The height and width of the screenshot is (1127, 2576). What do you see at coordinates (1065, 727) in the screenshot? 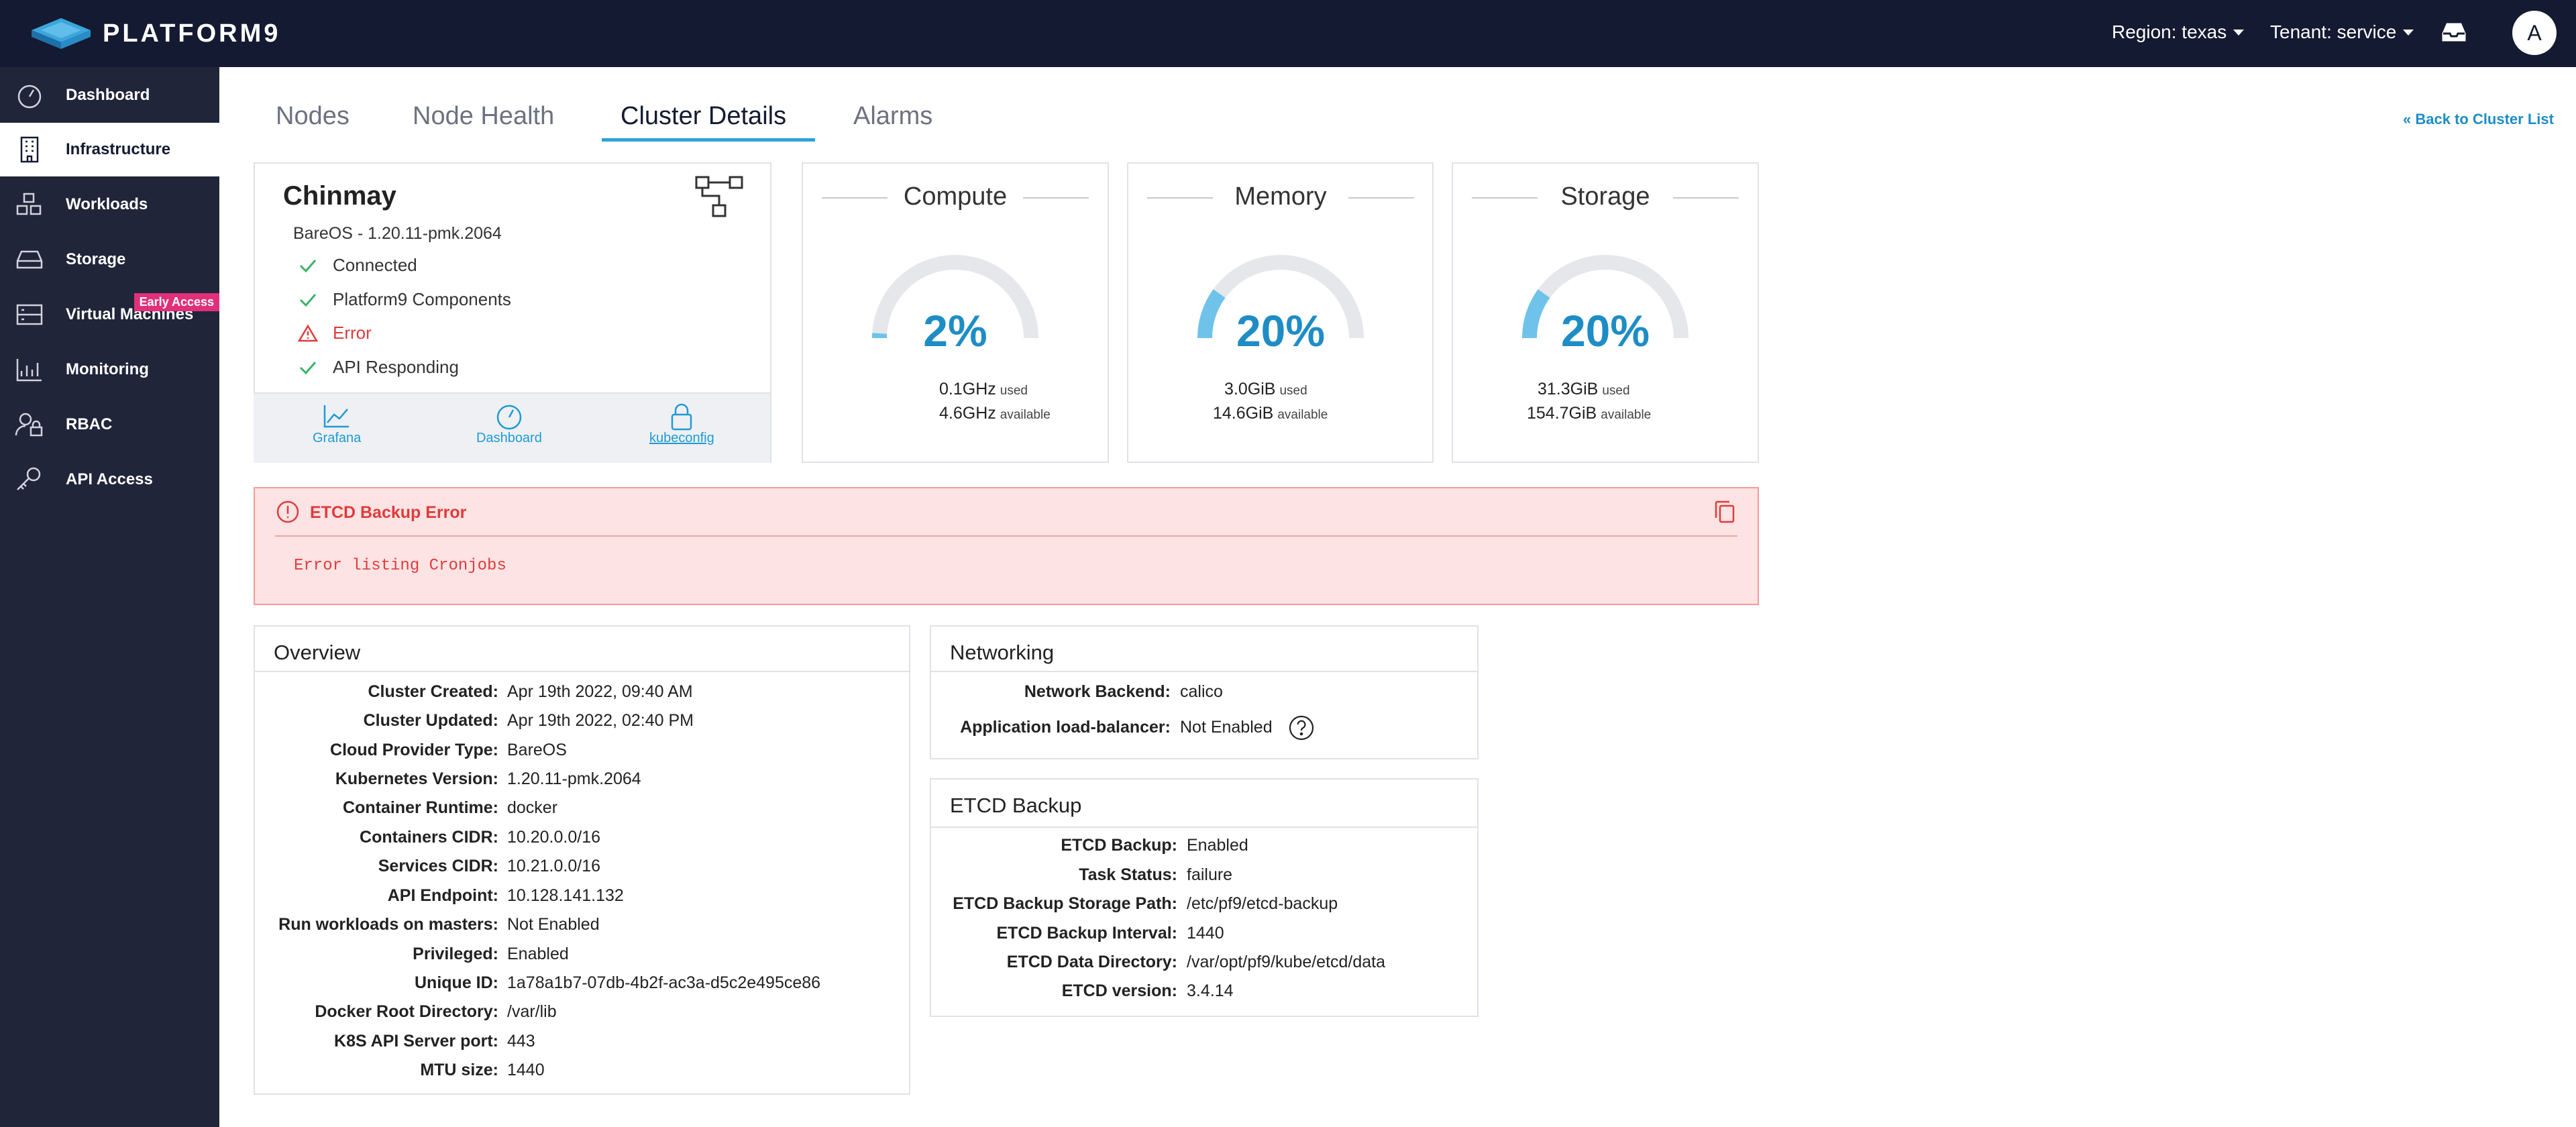
I see `networking-key: Application load-balancer:` at bounding box center [1065, 727].